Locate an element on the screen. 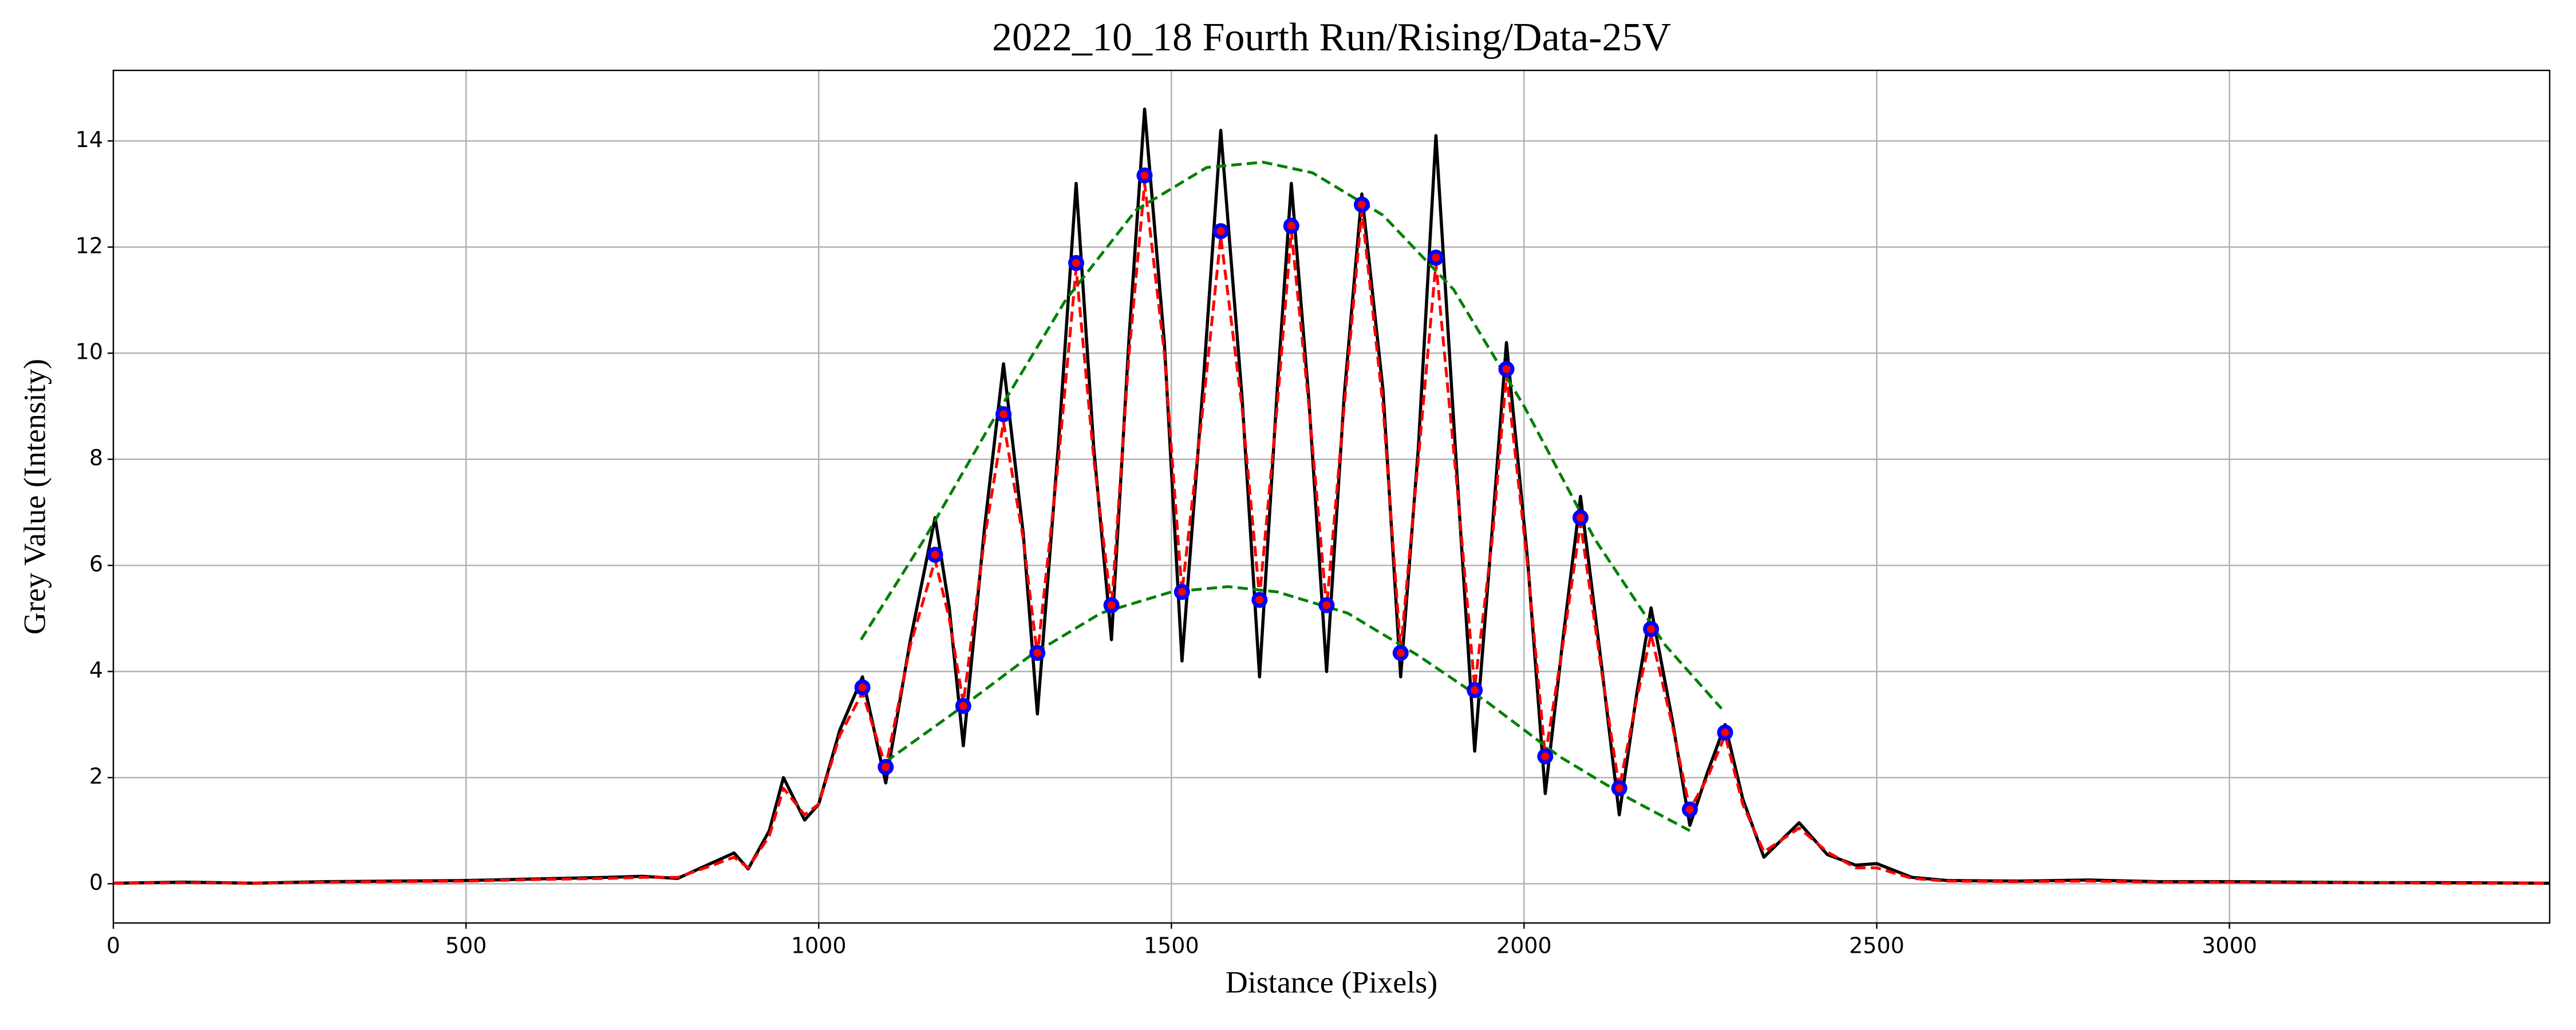 The image size is (2576, 1030). x-tick-label: 500 is located at coordinates (466, 945).